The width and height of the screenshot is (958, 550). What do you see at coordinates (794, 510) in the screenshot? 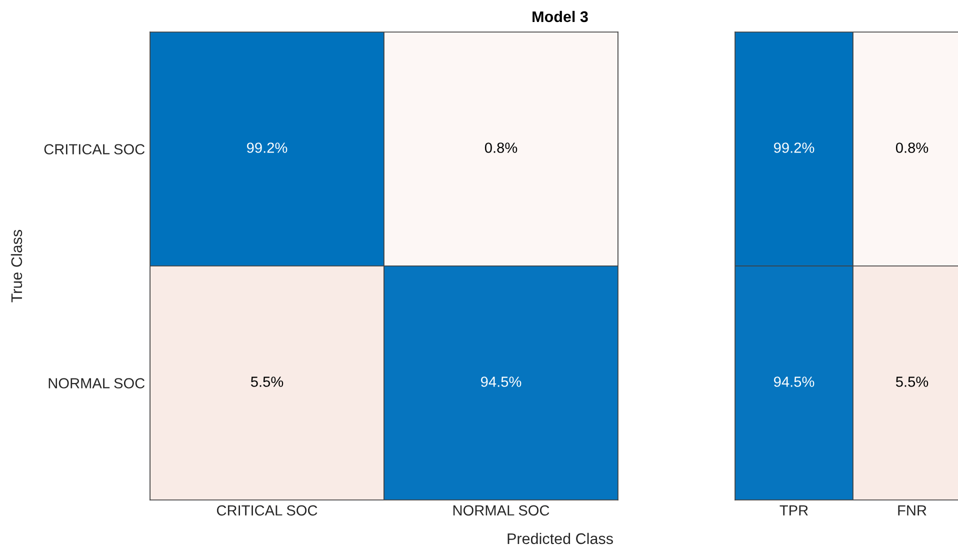
I see `x-tick-label: TPR` at bounding box center [794, 510].